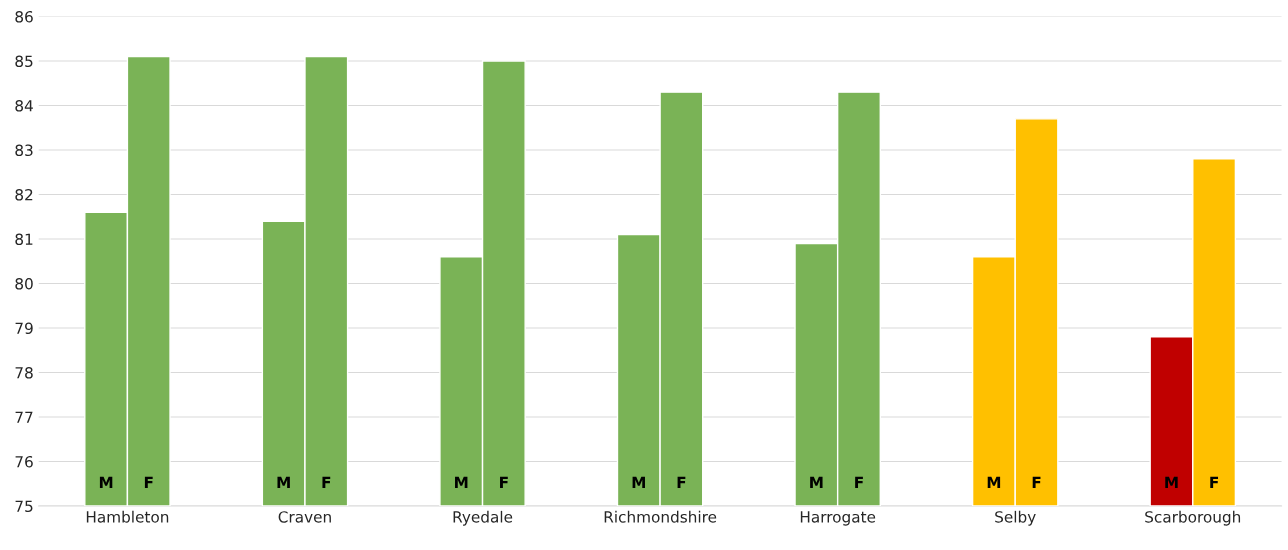 The height and width of the screenshot is (550, 1288). What do you see at coordinates (660, 516) in the screenshot?
I see `x-tick-label: Richmondshire` at bounding box center [660, 516].